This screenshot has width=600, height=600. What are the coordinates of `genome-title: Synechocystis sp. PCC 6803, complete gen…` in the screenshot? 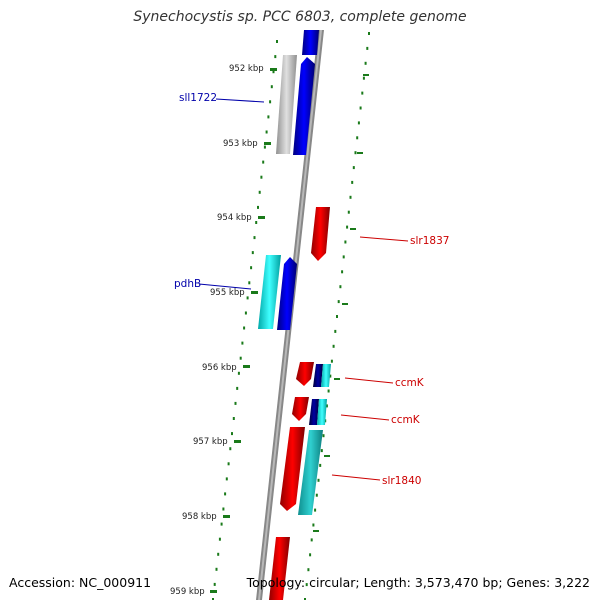 It's located at (300, 17).